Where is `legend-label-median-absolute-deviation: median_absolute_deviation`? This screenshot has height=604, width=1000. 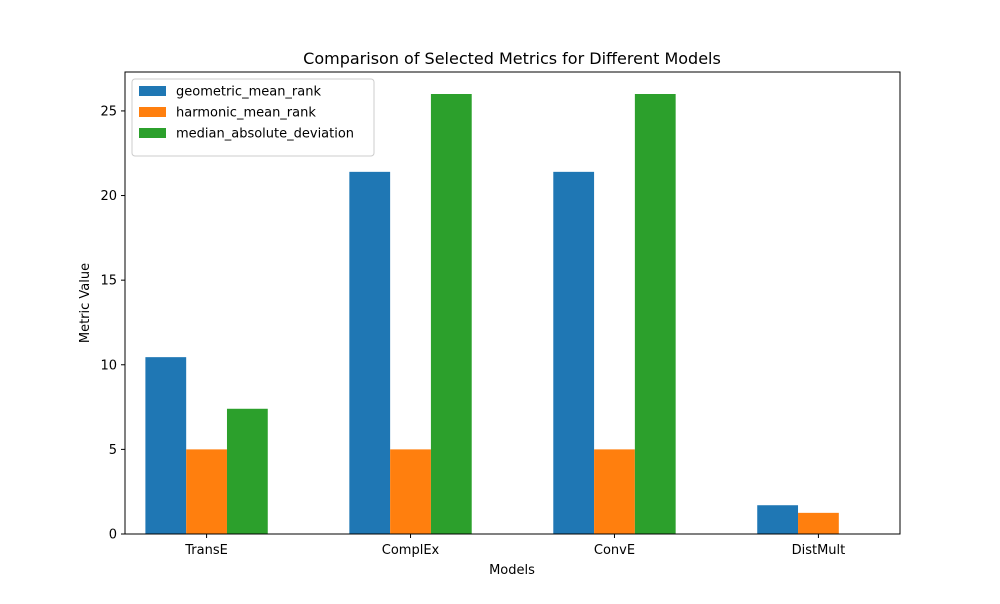
legend-label-median-absolute-deviation: median_absolute_deviation is located at coordinates (265, 134).